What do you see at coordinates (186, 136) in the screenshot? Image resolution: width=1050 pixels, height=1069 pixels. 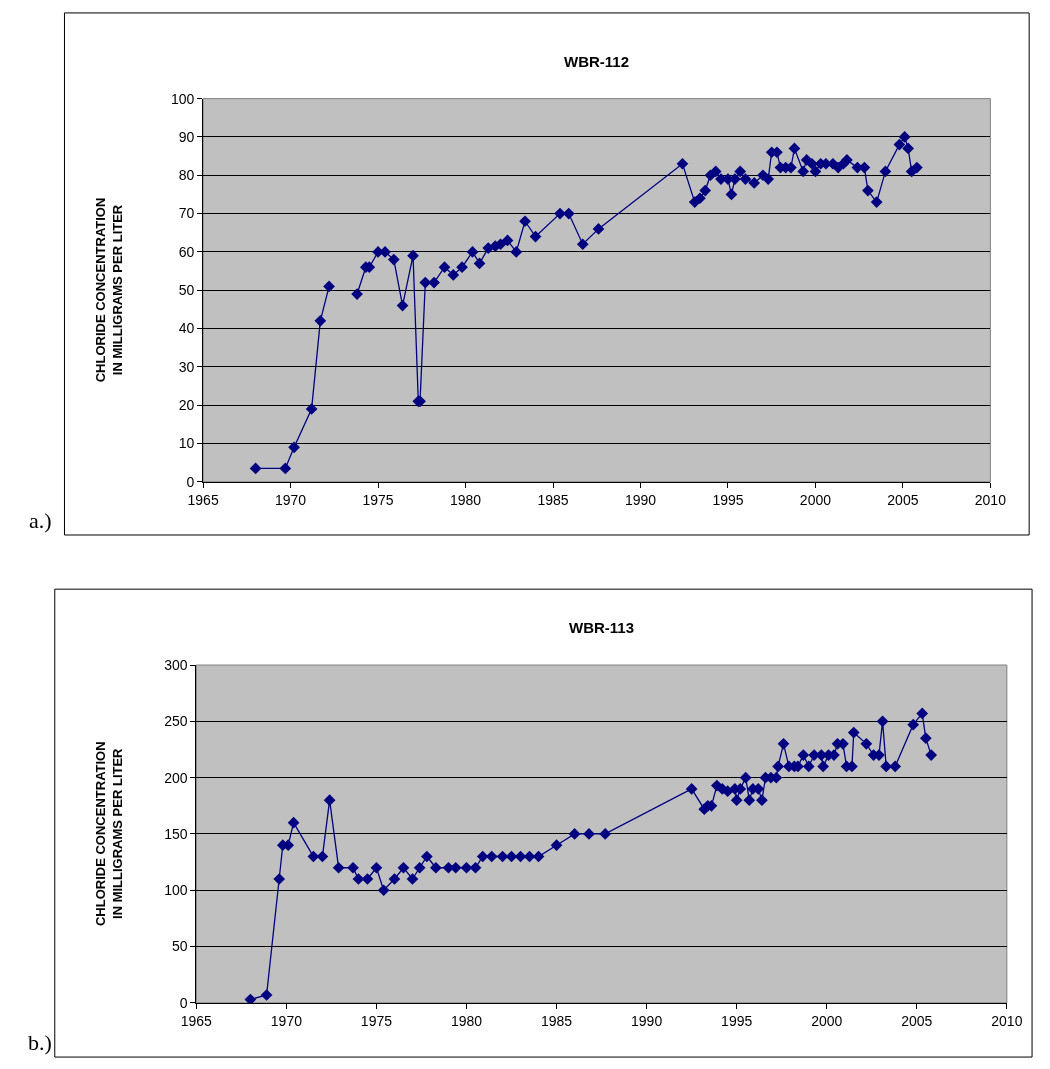 I see `y-tick-label: 90` at bounding box center [186, 136].